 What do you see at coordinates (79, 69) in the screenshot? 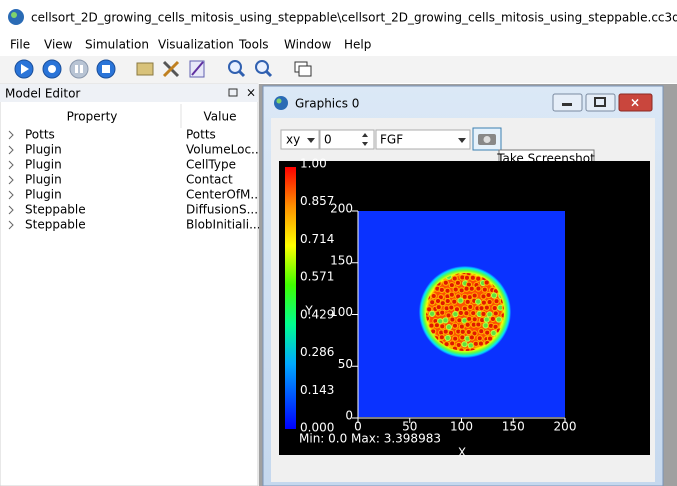
I see `pause-button` at bounding box center [79, 69].